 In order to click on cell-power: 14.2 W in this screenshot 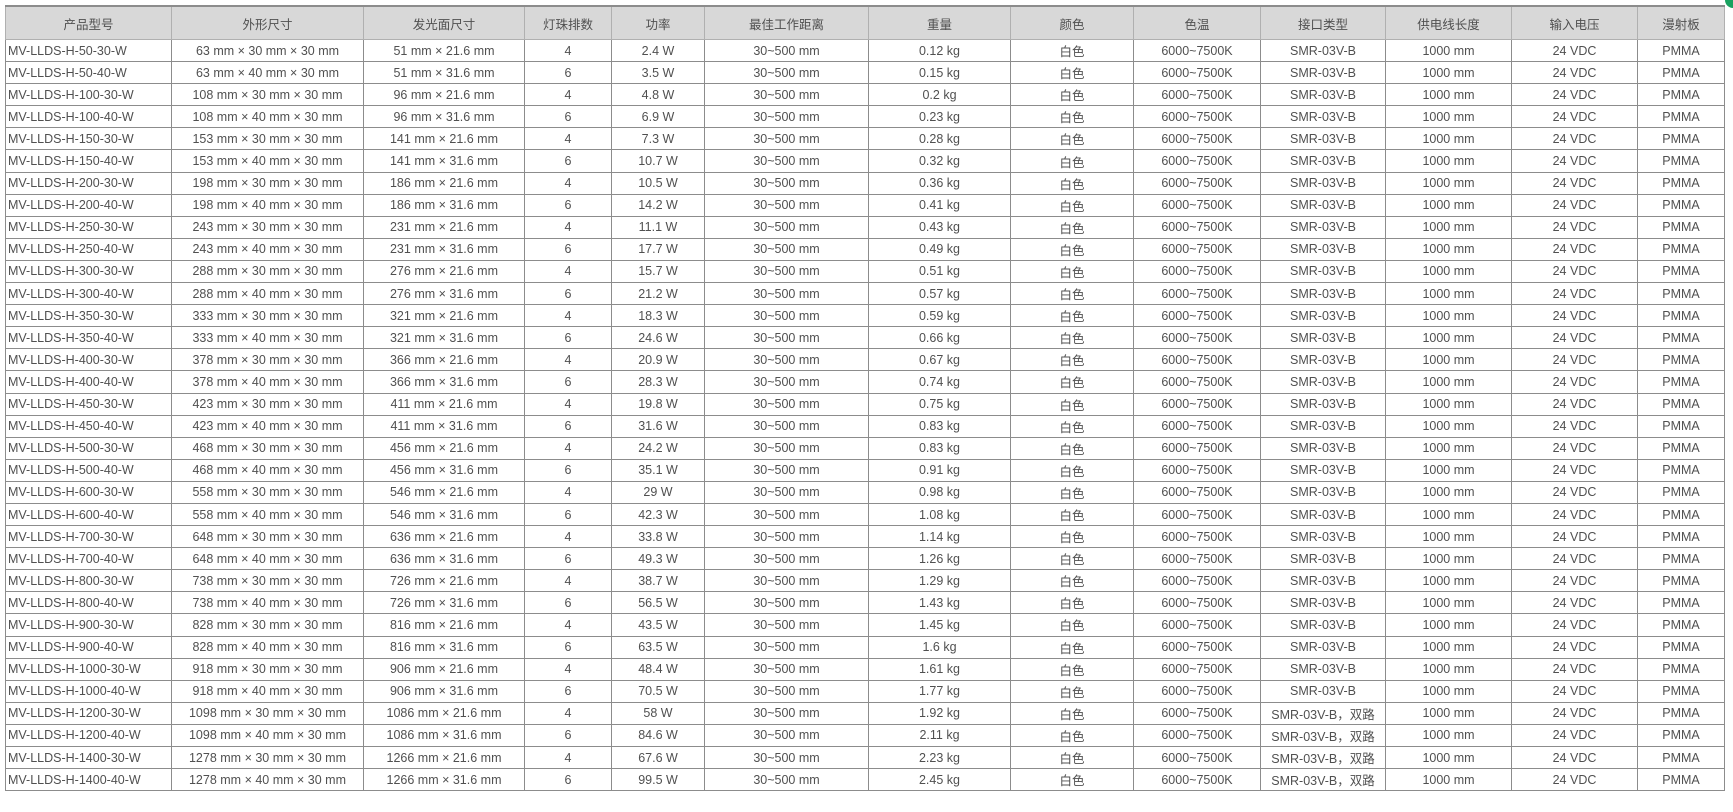, I will do `click(658, 205)`.